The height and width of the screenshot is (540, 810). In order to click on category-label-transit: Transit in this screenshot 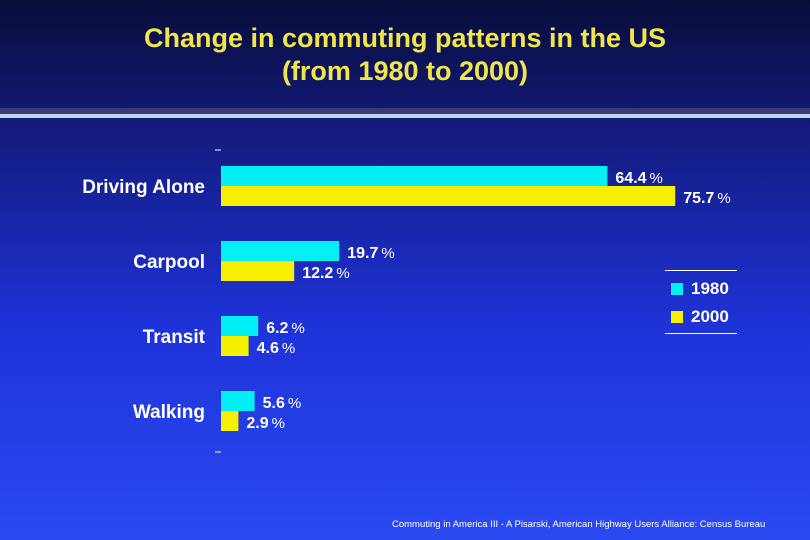, I will do `click(174, 337)`.